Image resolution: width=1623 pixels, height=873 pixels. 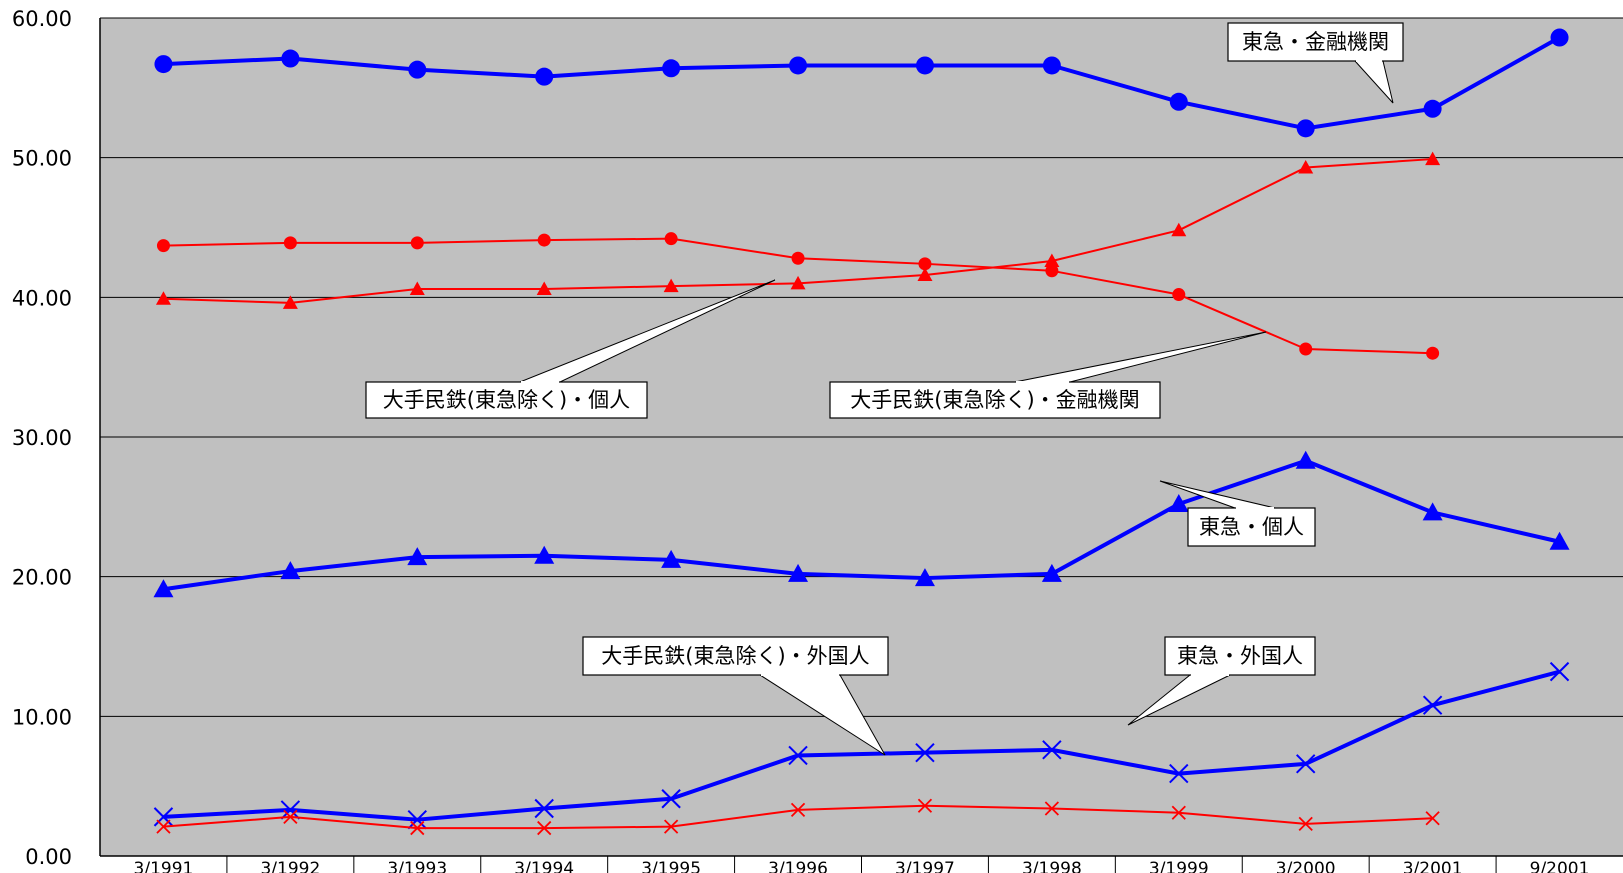 What do you see at coordinates (1048, 375) in the screenshot?
I see `callout: 大手民鉄(東急除く)・金融機関` at bounding box center [1048, 375].